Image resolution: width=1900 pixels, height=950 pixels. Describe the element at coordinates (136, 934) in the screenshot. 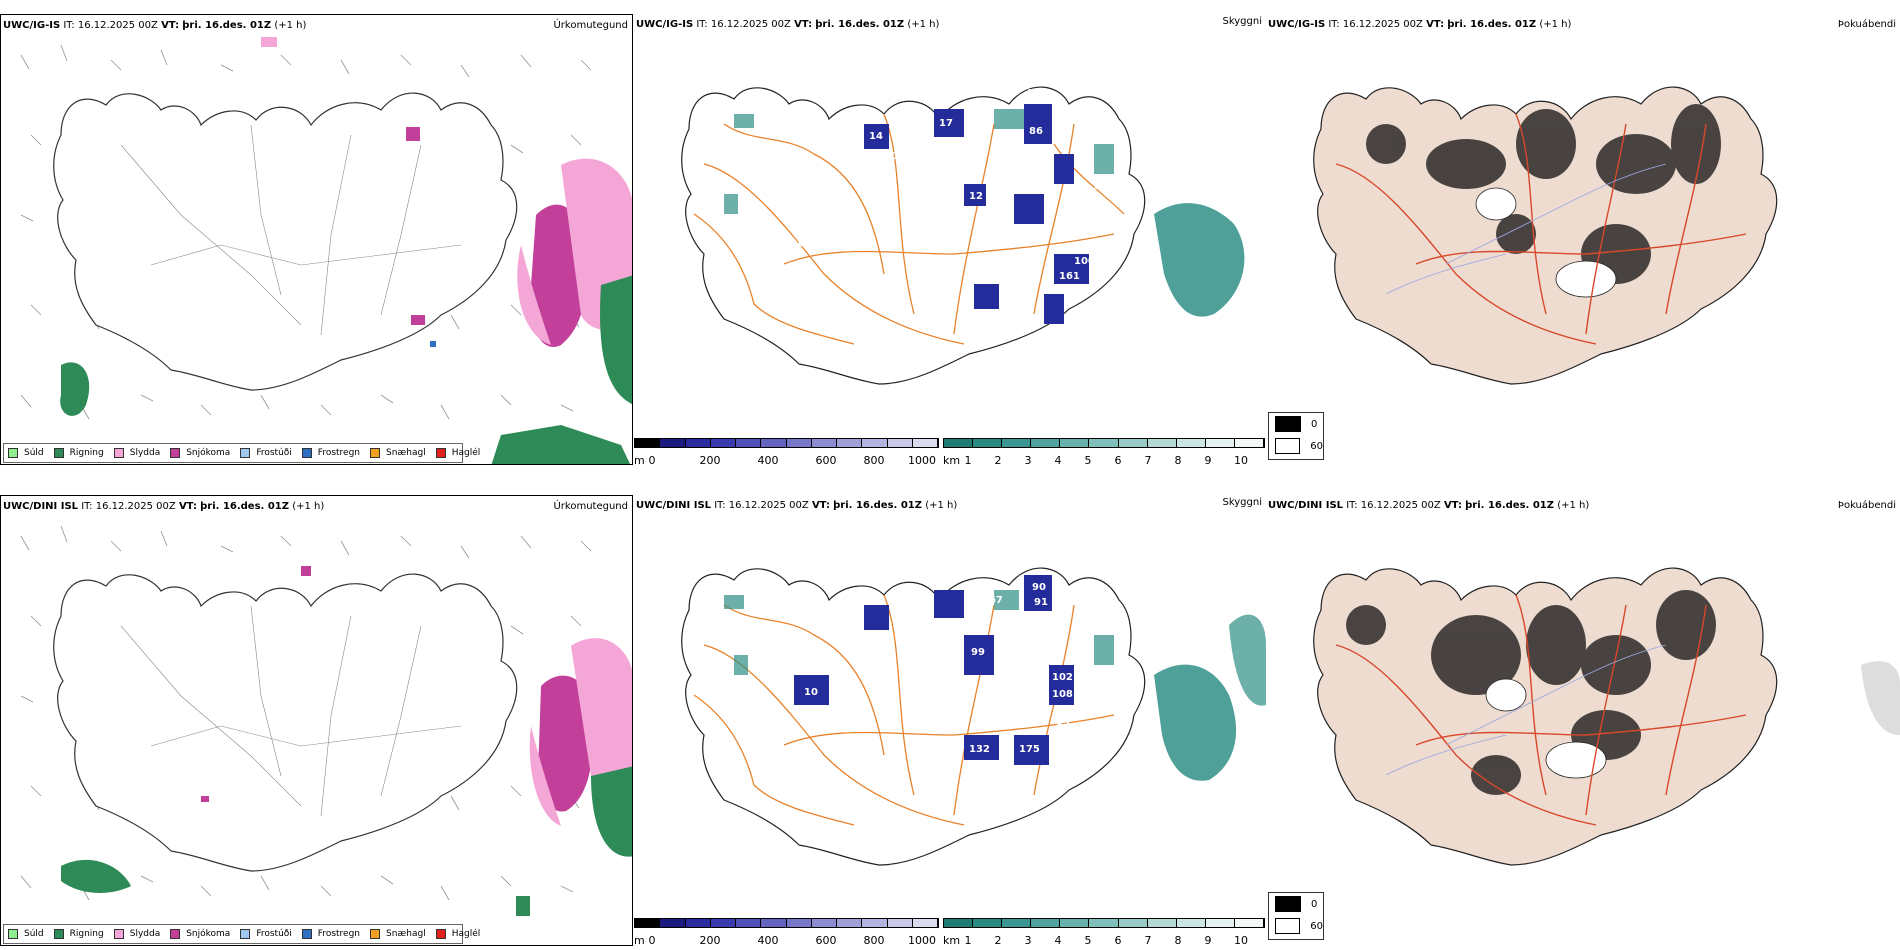

I see `legend-item: Slydda` at that location.